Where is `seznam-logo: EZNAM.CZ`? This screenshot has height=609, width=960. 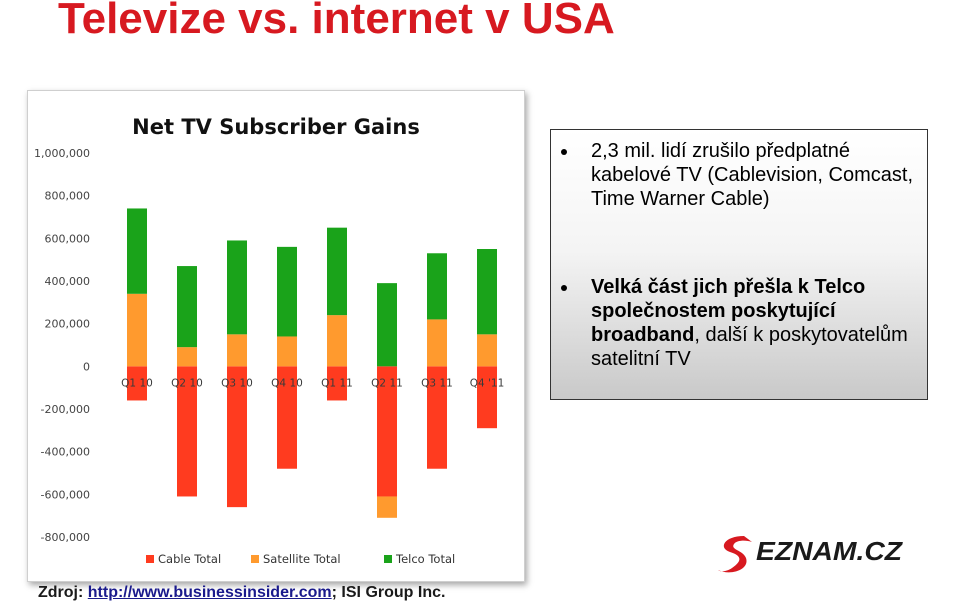 seznam-logo: EZNAM.CZ is located at coordinates (811, 556).